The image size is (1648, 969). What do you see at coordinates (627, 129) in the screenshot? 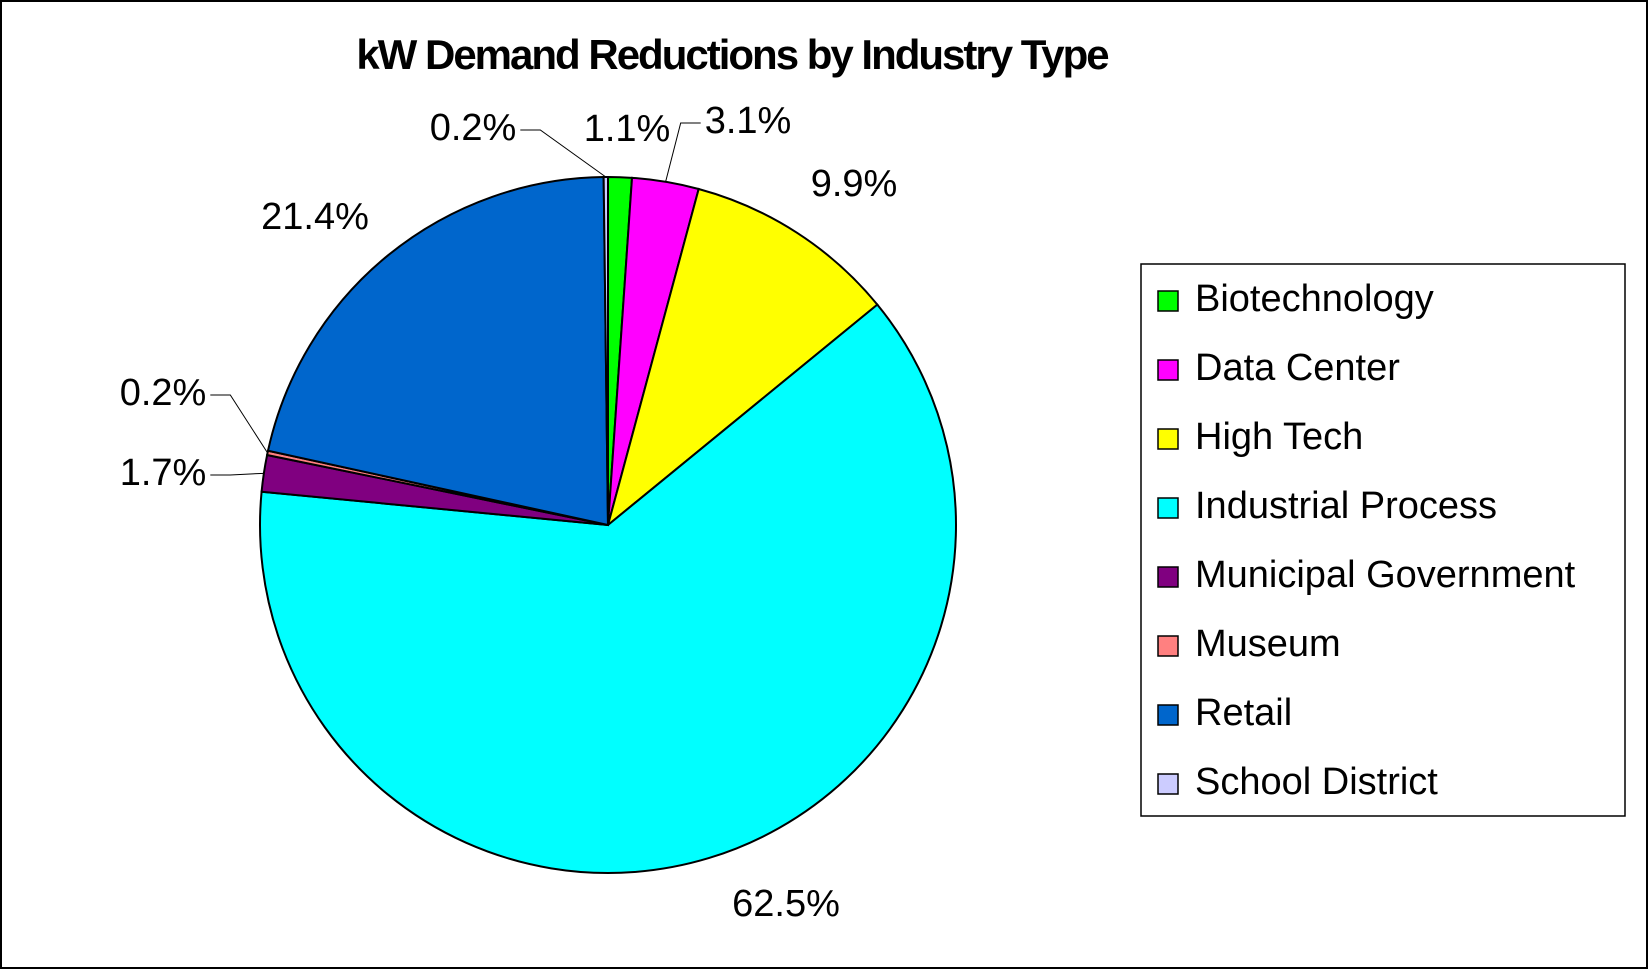
I see `data-label: 1.1%` at bounding box center [627, 129].